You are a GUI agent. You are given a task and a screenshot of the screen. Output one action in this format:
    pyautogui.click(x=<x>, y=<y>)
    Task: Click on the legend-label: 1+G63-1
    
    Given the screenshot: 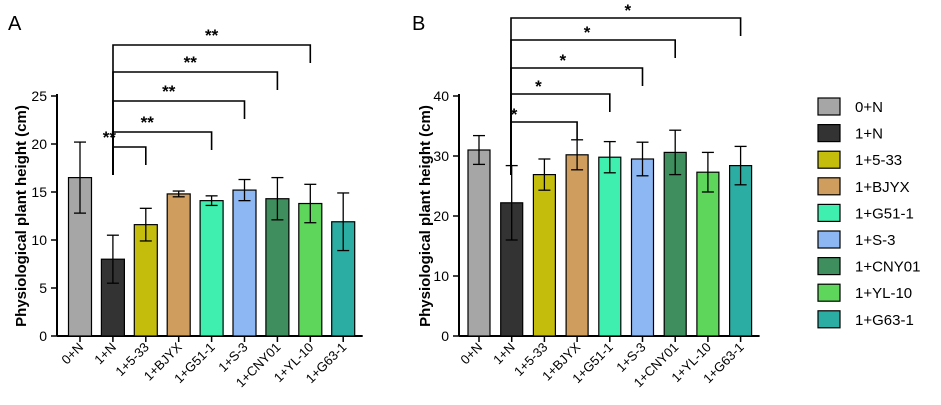 What is the action you would take?
    pyautogui.click(x=884, y=320)
    